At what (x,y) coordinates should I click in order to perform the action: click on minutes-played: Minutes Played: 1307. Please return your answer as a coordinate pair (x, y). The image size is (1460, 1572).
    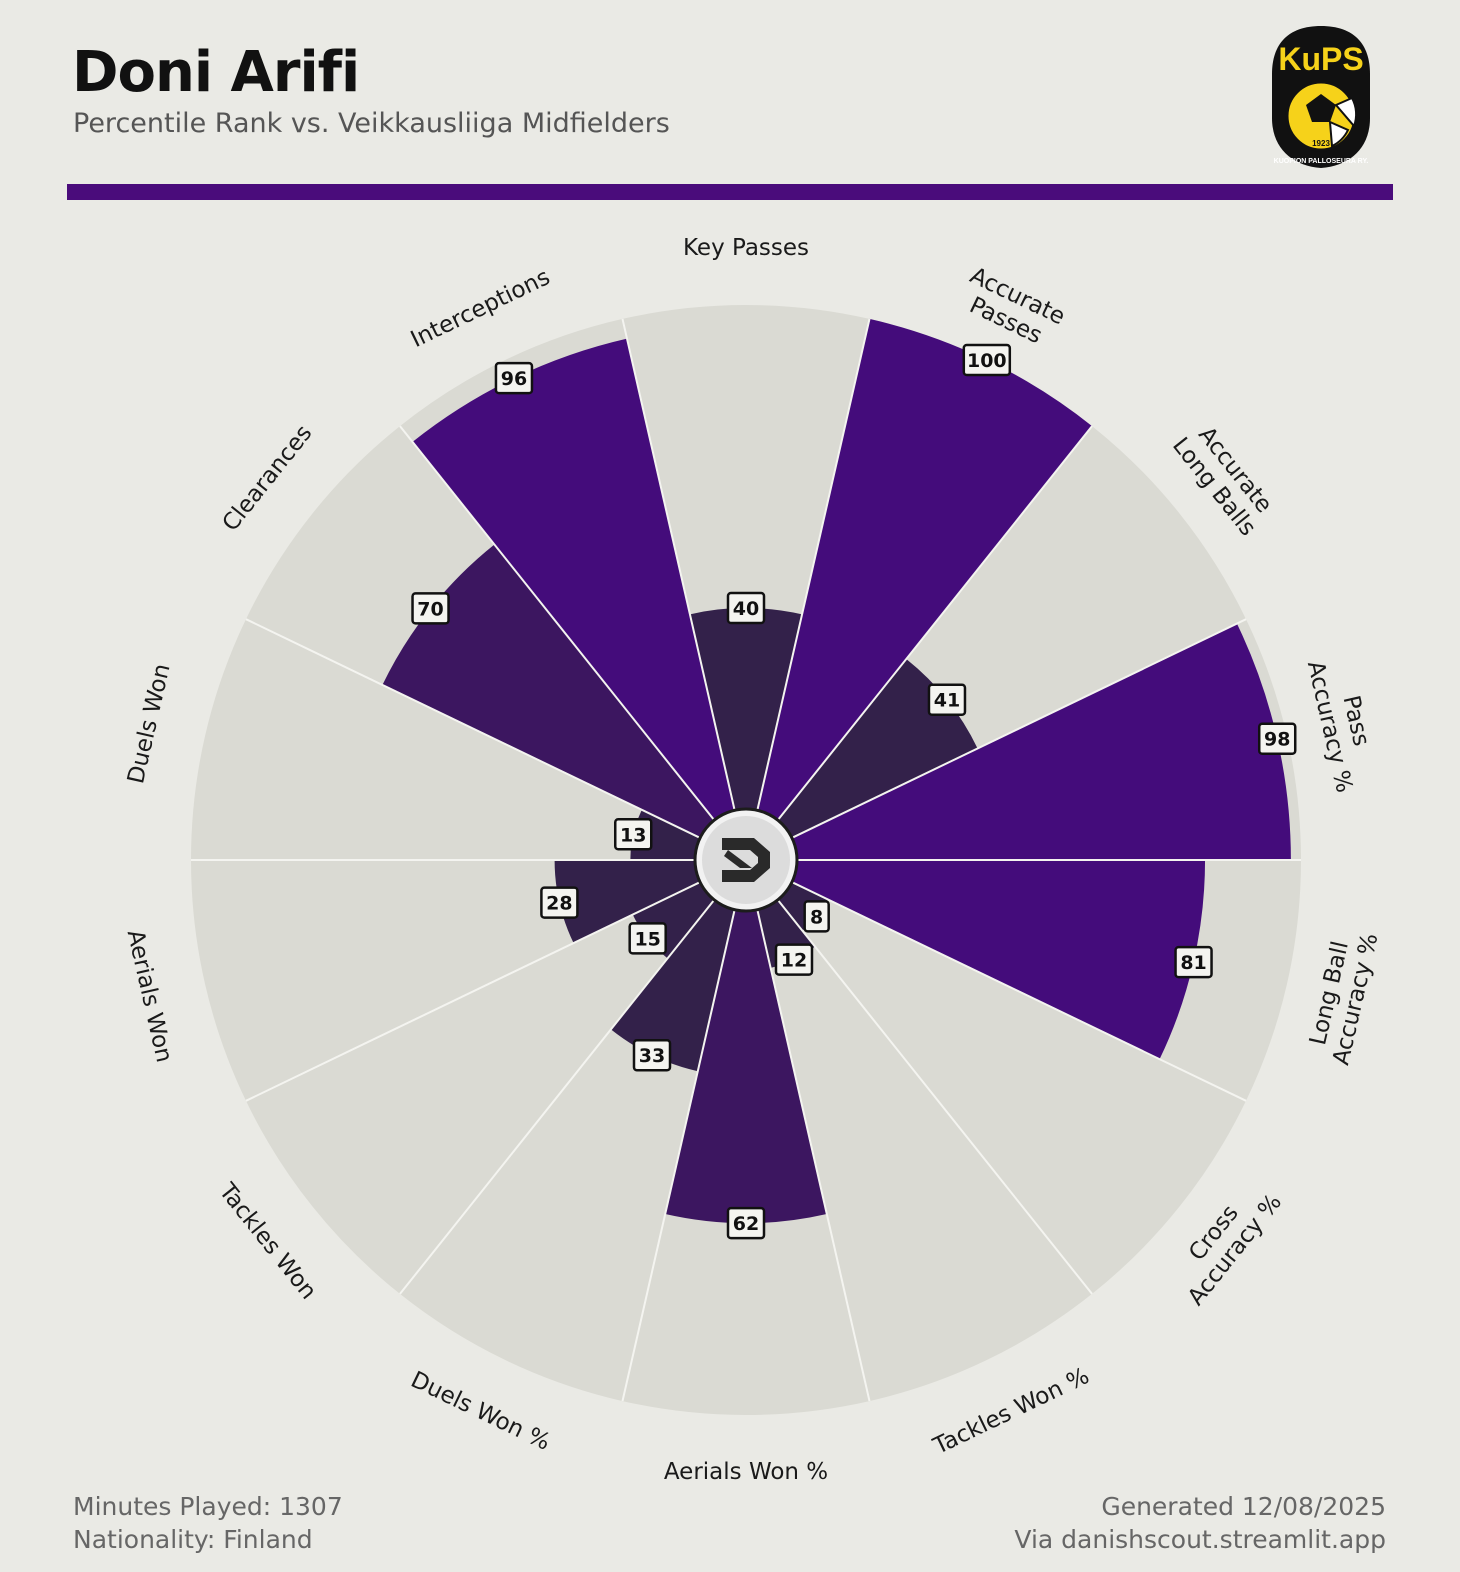
    Looking at the image, I should click on (208, 1506).